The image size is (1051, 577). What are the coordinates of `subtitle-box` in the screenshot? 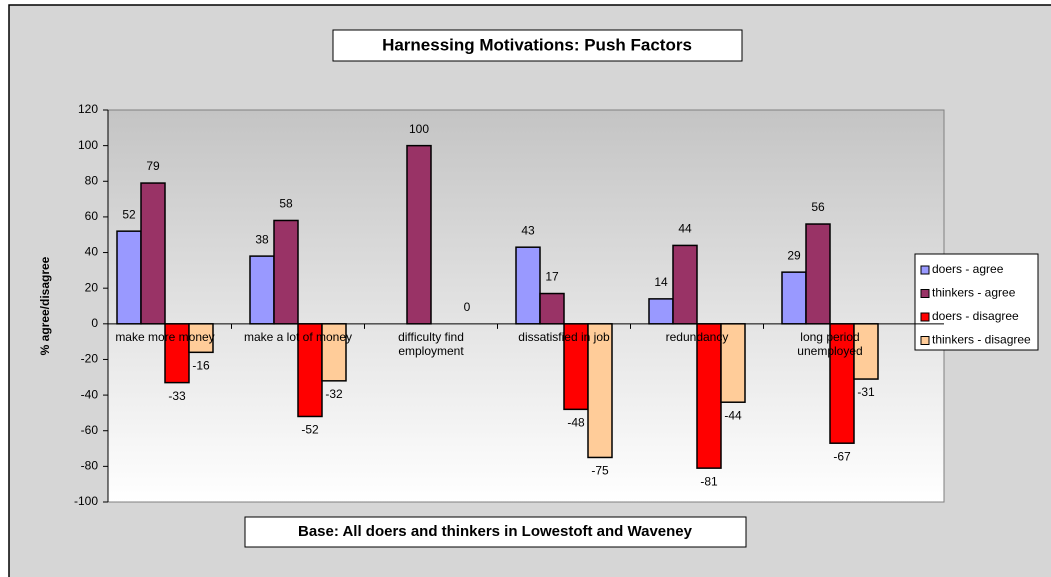 It's located at (495, 532).